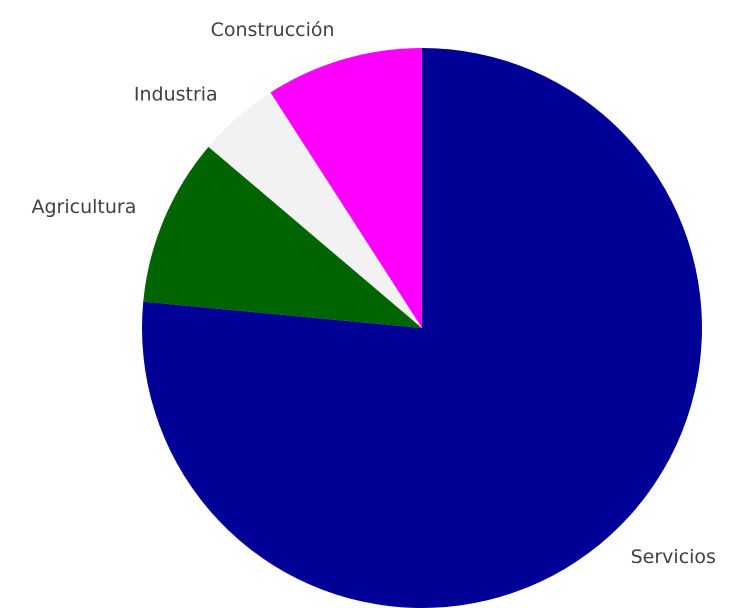 The image size is (736, 608). I want to click on slice-label: Agricultura, so click(83, 207).